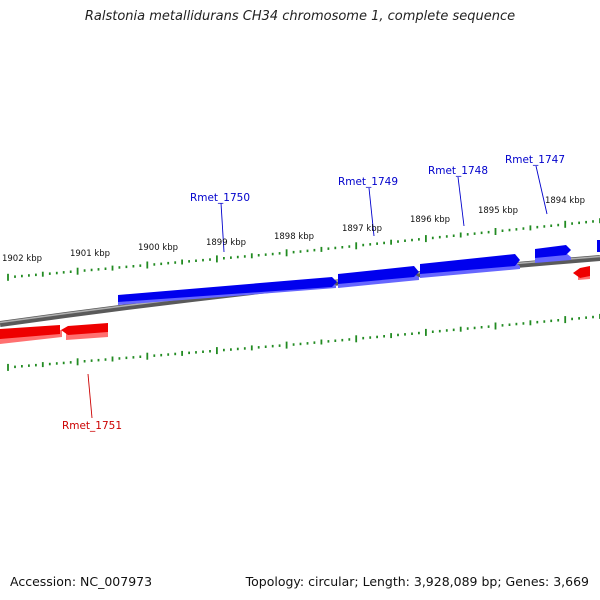  What do you see at coordinates (458, 171) in the screenshot?
I see `gene-label-rmet-1748: Rmet_1748` at bounding box center [458, 171].